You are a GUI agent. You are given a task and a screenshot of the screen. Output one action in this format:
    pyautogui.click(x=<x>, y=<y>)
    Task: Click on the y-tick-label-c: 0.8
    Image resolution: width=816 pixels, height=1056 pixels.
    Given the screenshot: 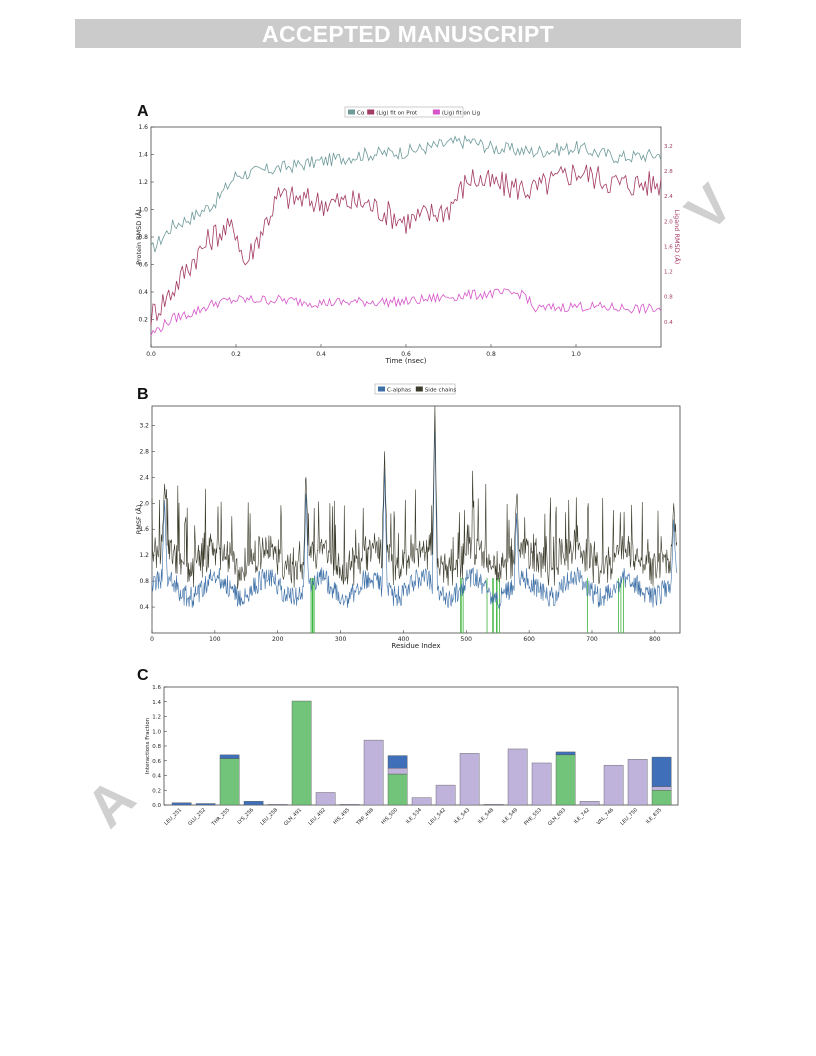 What is the action you would take?
    pyautogui.click(x=156, y=747)
    